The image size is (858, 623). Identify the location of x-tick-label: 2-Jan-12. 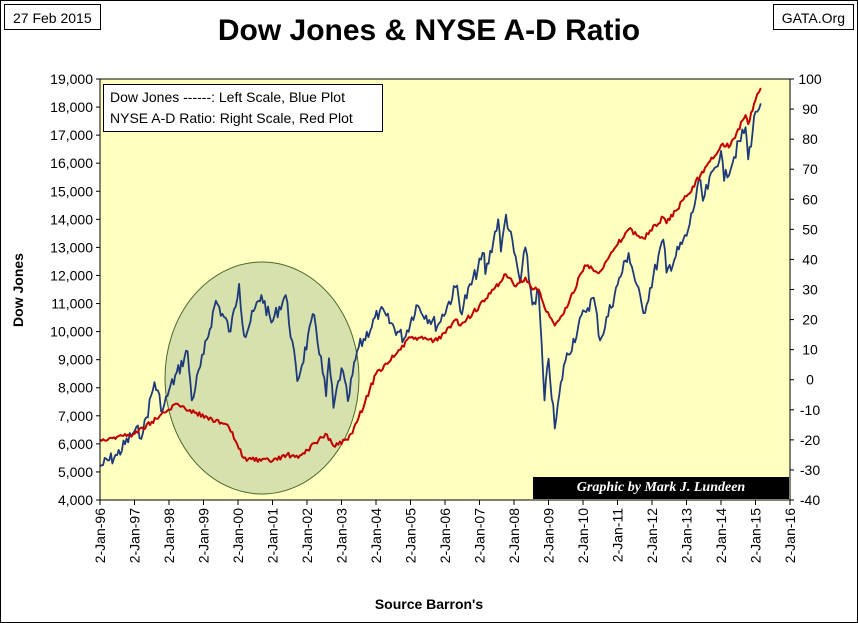
(652, 535).